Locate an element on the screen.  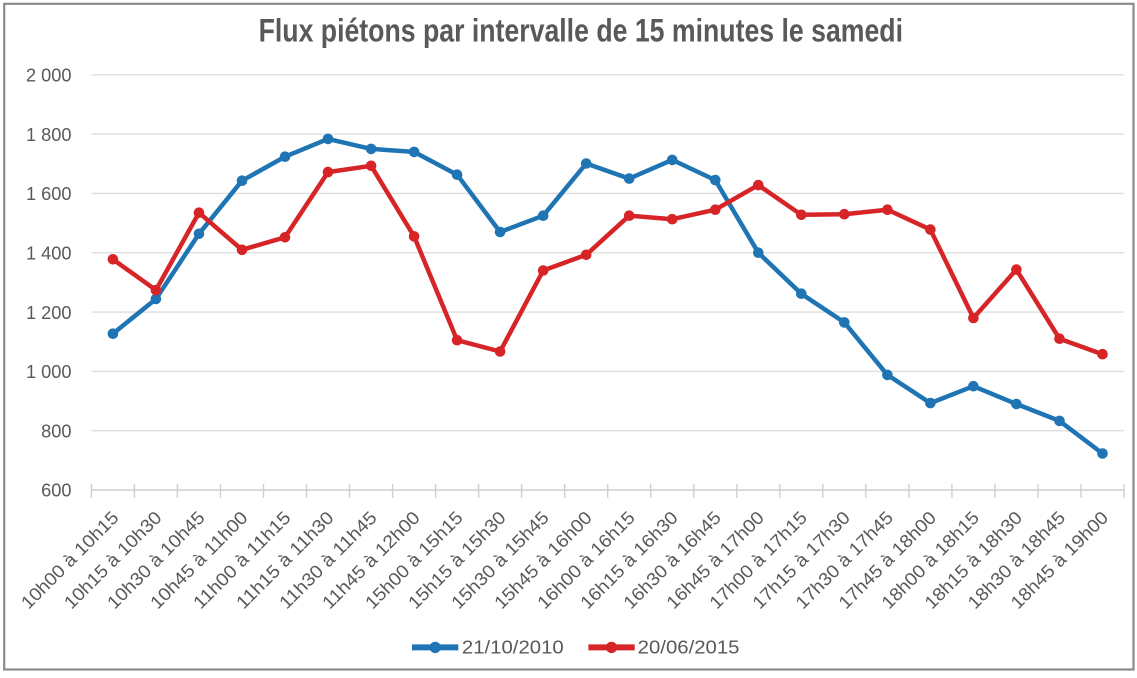
svg-text: 1 200 is located at coordinates (49, 313).